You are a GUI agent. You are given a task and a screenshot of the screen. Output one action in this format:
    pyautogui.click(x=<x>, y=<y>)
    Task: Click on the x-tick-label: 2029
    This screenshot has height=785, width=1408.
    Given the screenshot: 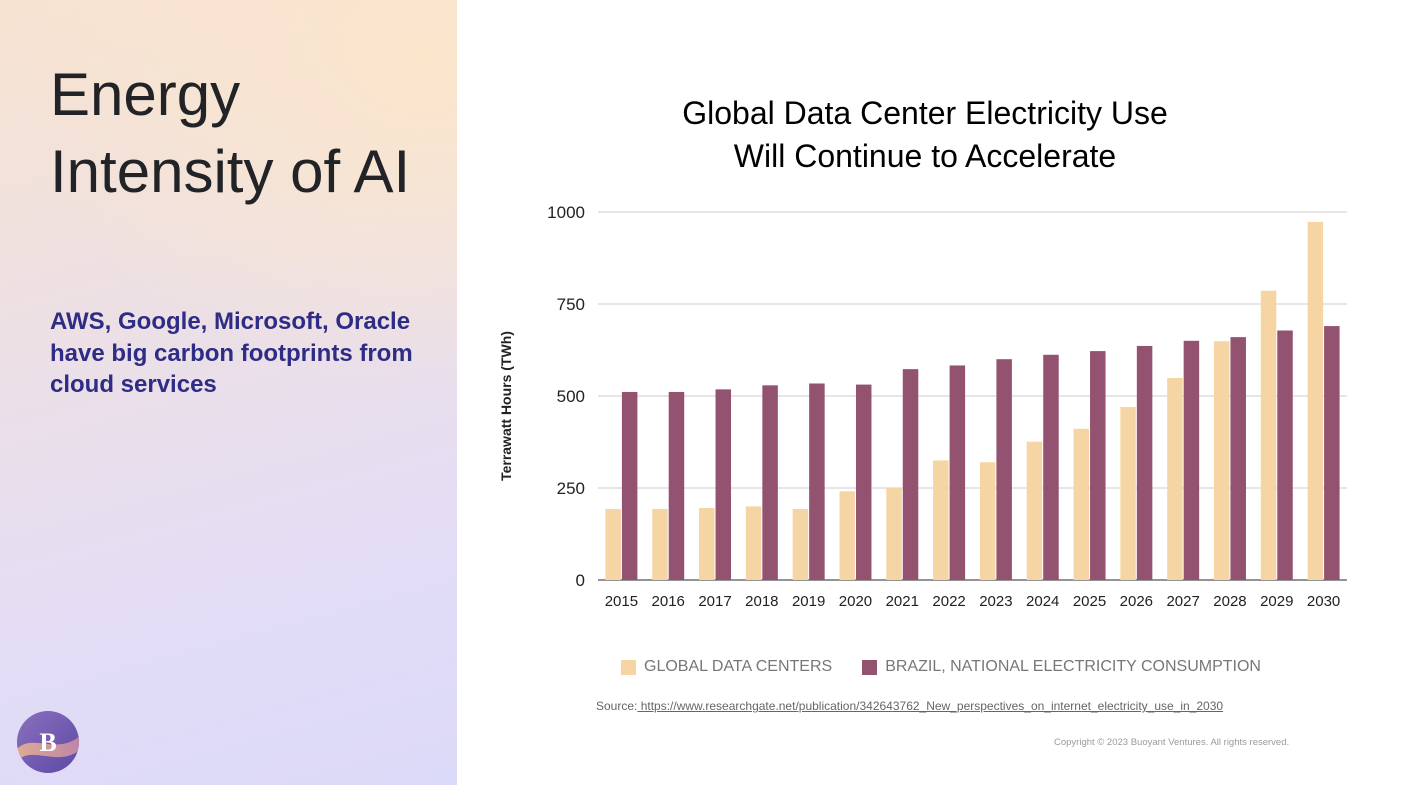 What is the action you would take?
    pyautogui.click(x=1276, y=601)
    